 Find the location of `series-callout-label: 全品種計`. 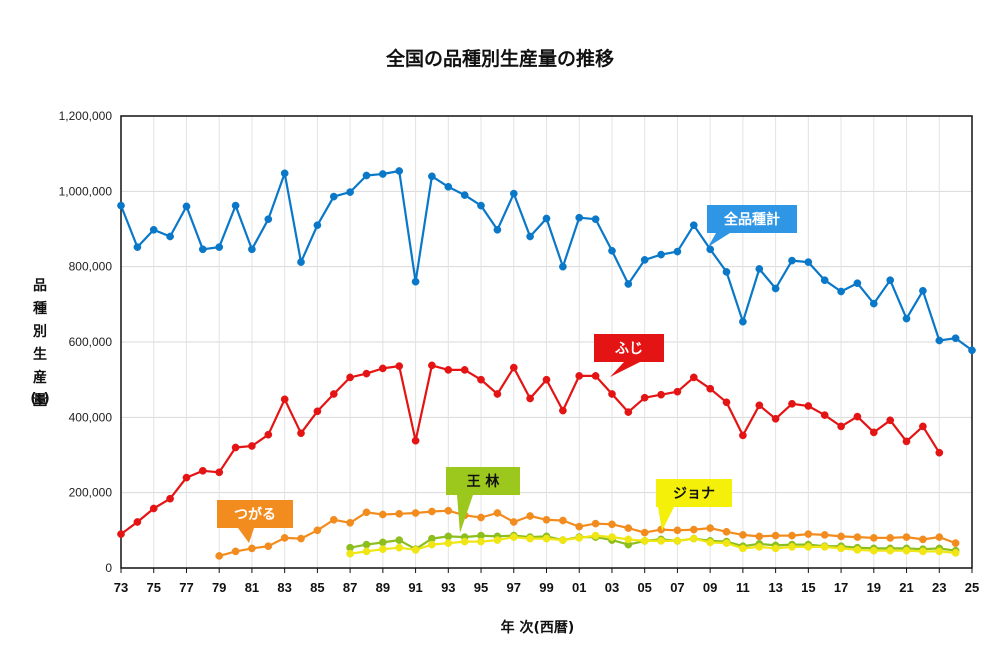

series-callout-label: 全品種計 is located at coordinates (751, 219).